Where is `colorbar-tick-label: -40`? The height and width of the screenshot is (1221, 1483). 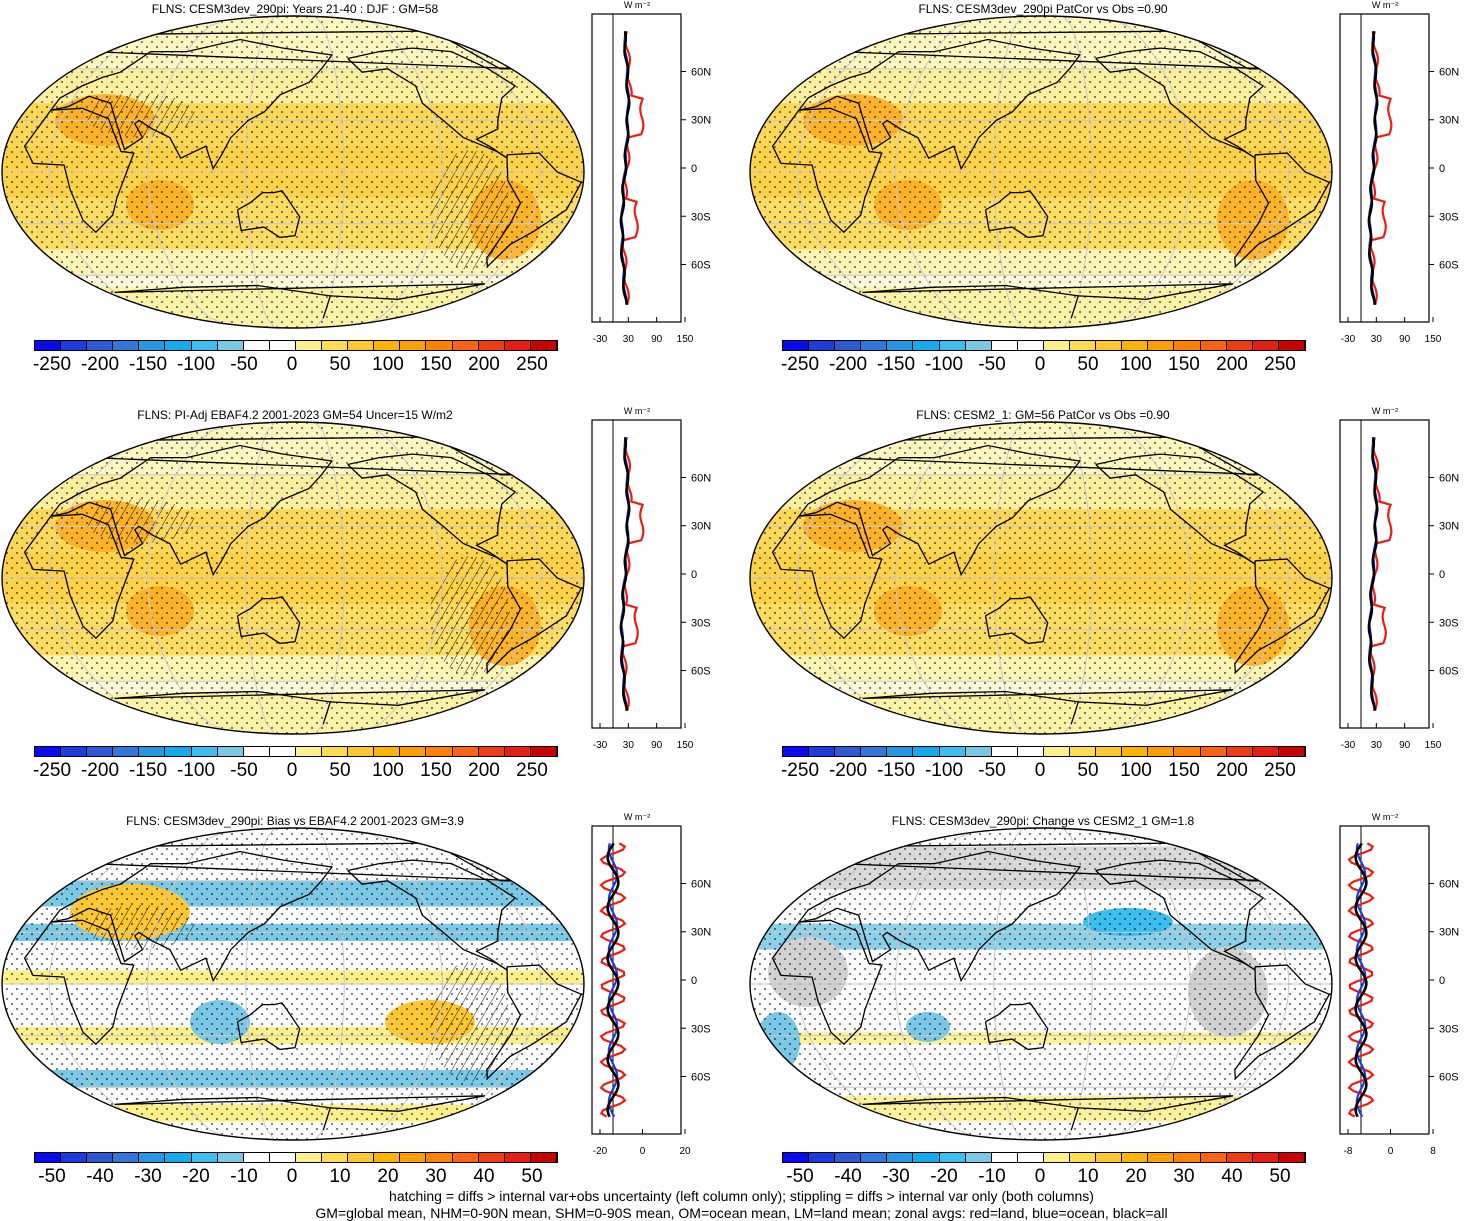
colorbar-tick-label: -40 is located at coordinates (100, 1176).